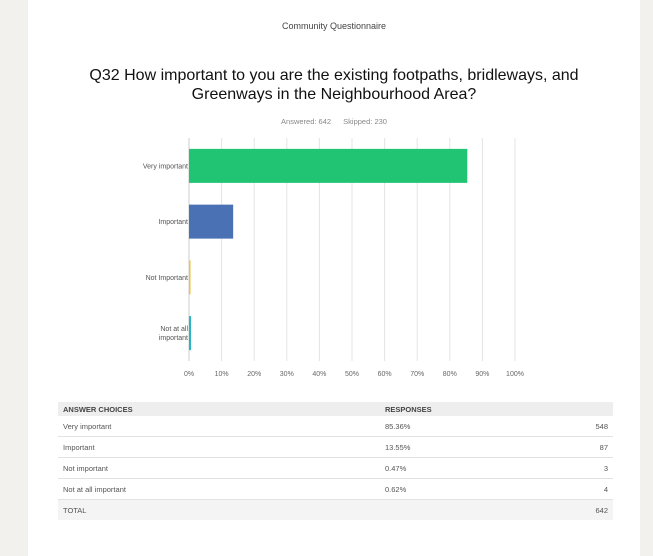 The image size is (653, 556). What do you see at coordinates (385, 374) in the screenshot?
I see `x-tick-label: 60%` at bounding box center [385, 374].